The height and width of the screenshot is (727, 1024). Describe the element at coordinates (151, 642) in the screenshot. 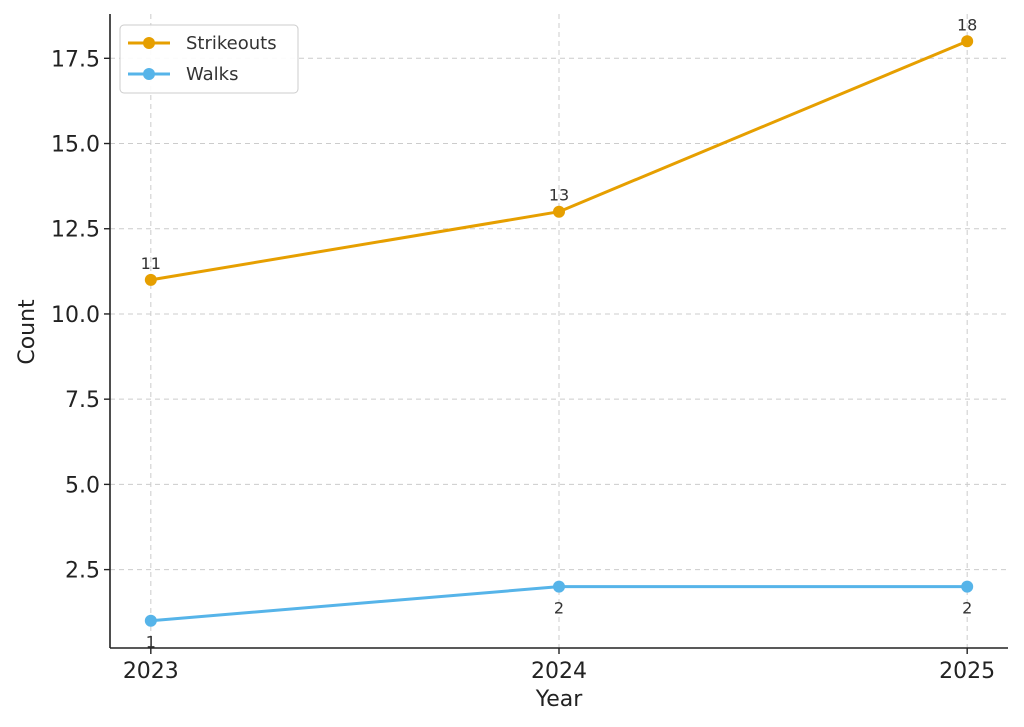

I see `data-label-walks: 1` at that location.